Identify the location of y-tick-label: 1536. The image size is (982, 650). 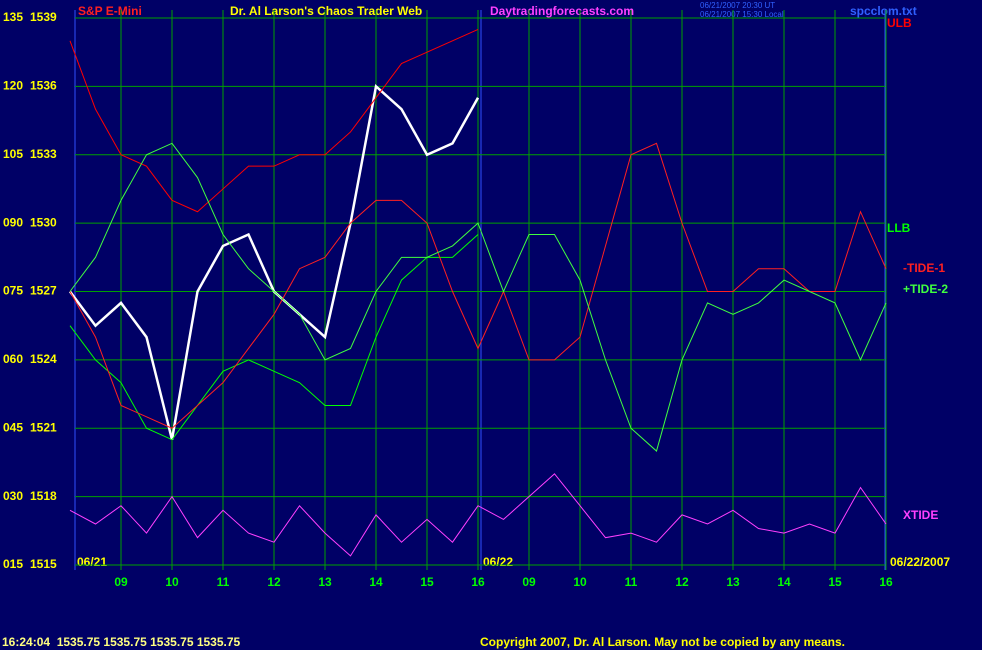
(43, 86).